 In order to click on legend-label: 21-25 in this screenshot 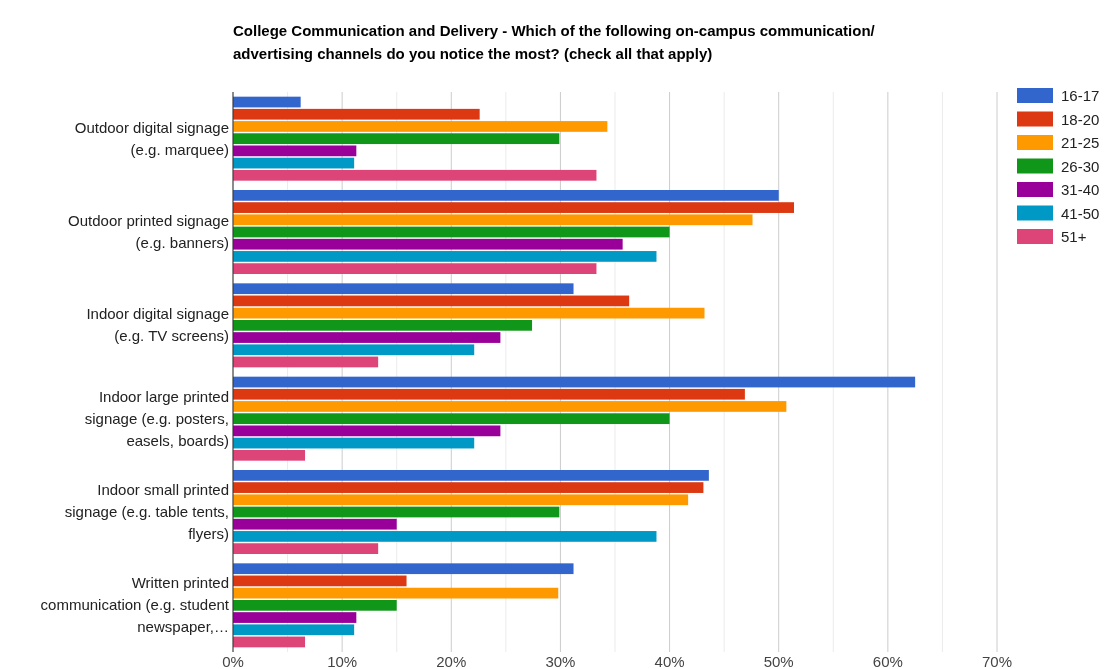, I will do `click(1080, 142)`.